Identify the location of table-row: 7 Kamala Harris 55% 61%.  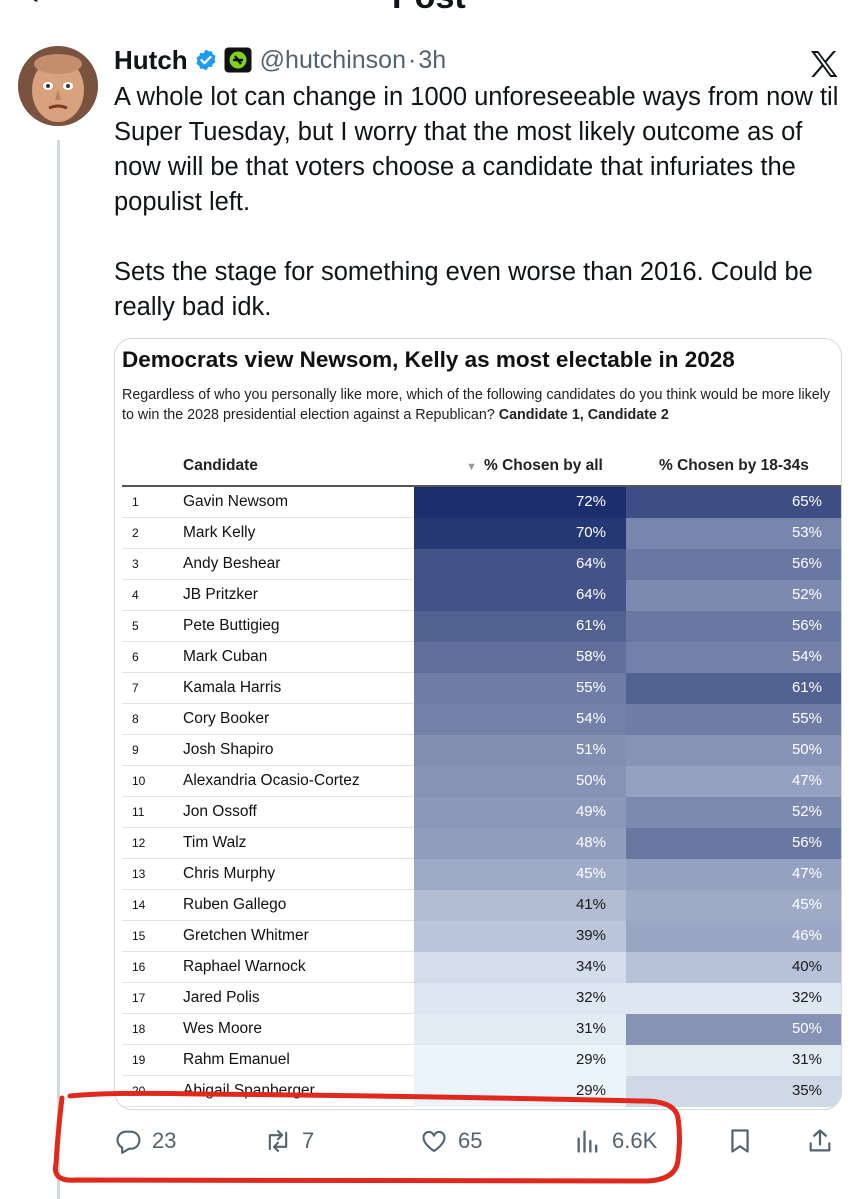
(481, 688).